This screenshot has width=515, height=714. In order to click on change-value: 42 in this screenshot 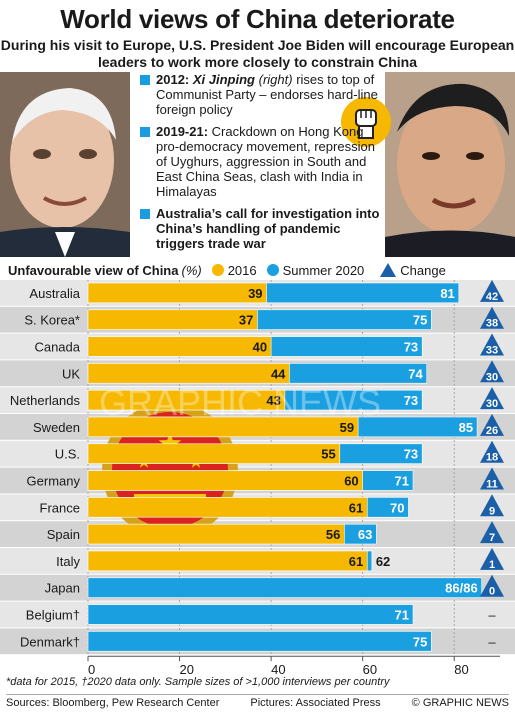, I will do `click(492, 297)`.